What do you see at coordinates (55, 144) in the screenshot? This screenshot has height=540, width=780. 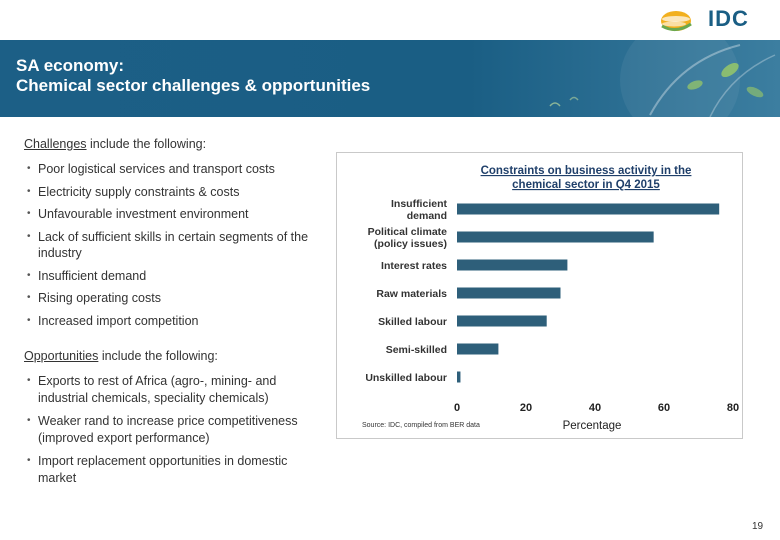 I see `challenges-heading-label: Challenges` at bounding box center [55, 144].